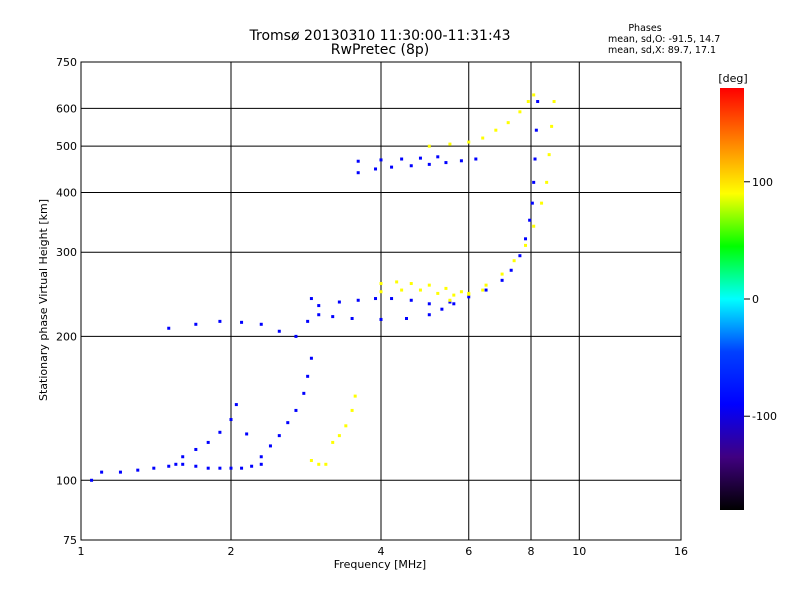  What do you see at coordinates (81, 551) in the screenshot?
I see `x-tick-label: 1` at bounding box center [81, 551].